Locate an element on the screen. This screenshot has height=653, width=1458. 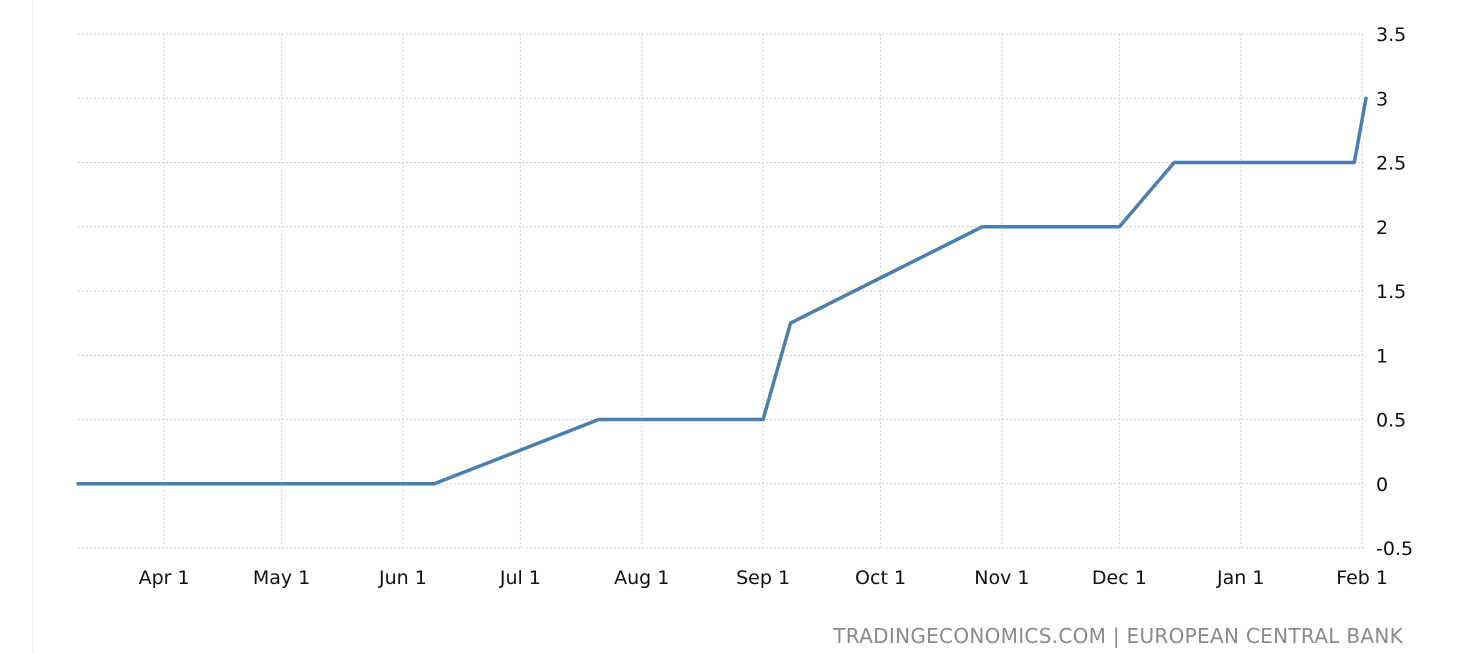
y-tick-label: 0.5 is located at coordinates (1391, 421).